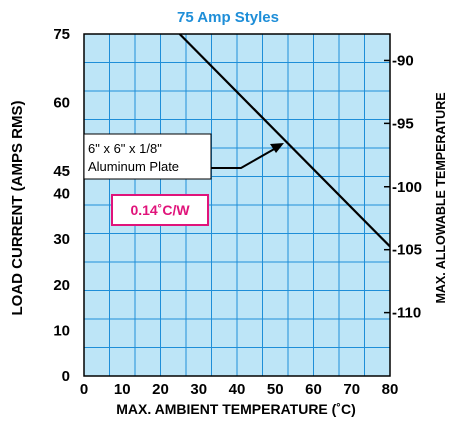 The height and width of the screenshot is (428, 453). What do you see at coordinates (403, 60) in the screenshot?
I see `y2-tick-label: -90` at bounding box center [403, 60].